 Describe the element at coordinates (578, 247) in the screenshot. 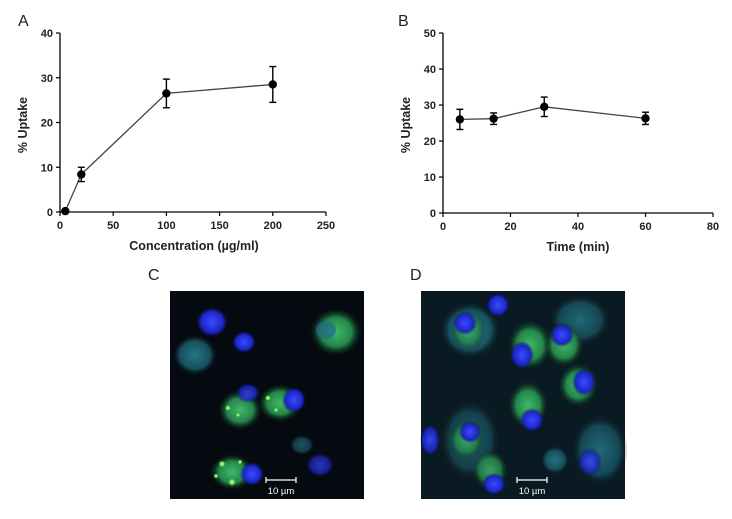

I see `chart-b-xlabel: Time (min)` at that location.